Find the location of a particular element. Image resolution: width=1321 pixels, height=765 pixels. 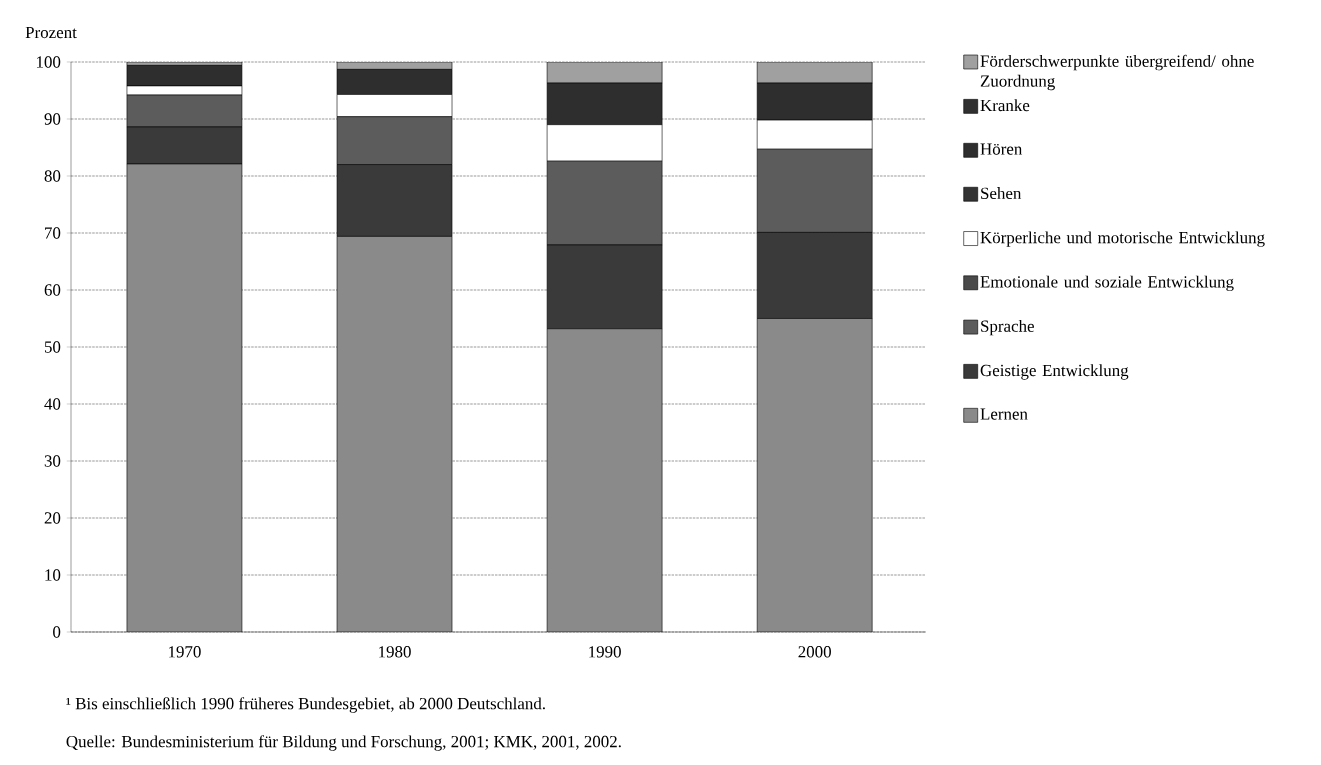

y-tick-label: 70 is located at coordinates (53, 233).